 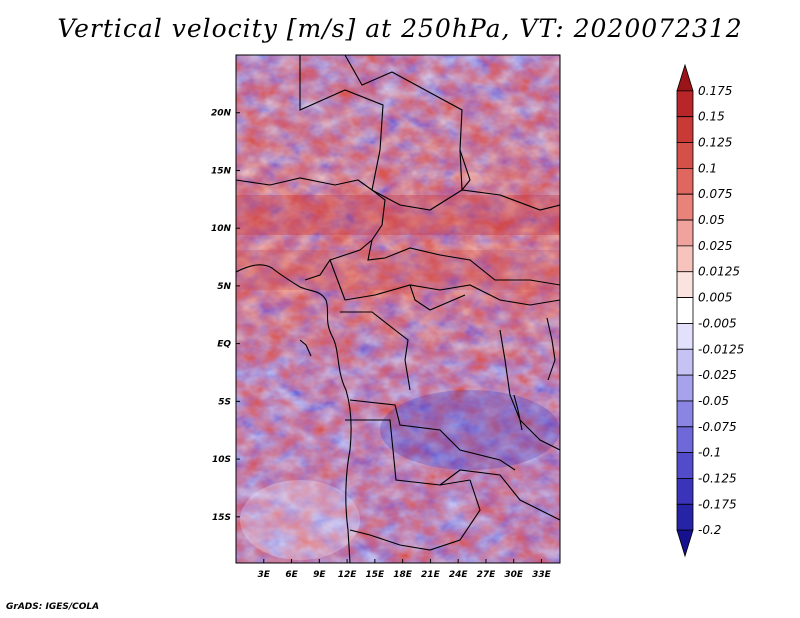 I want to click on y-tick-label: 10N, so click(x=221, y=229).